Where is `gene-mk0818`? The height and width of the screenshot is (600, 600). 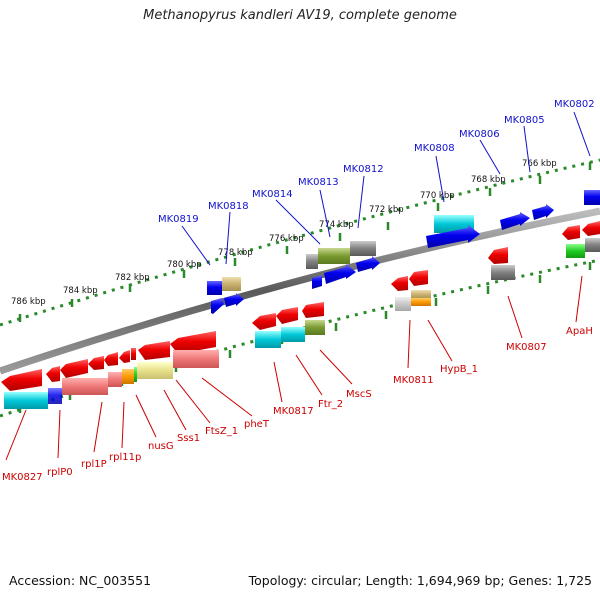 gene-mk0818 is located at coordinates (231, 284).